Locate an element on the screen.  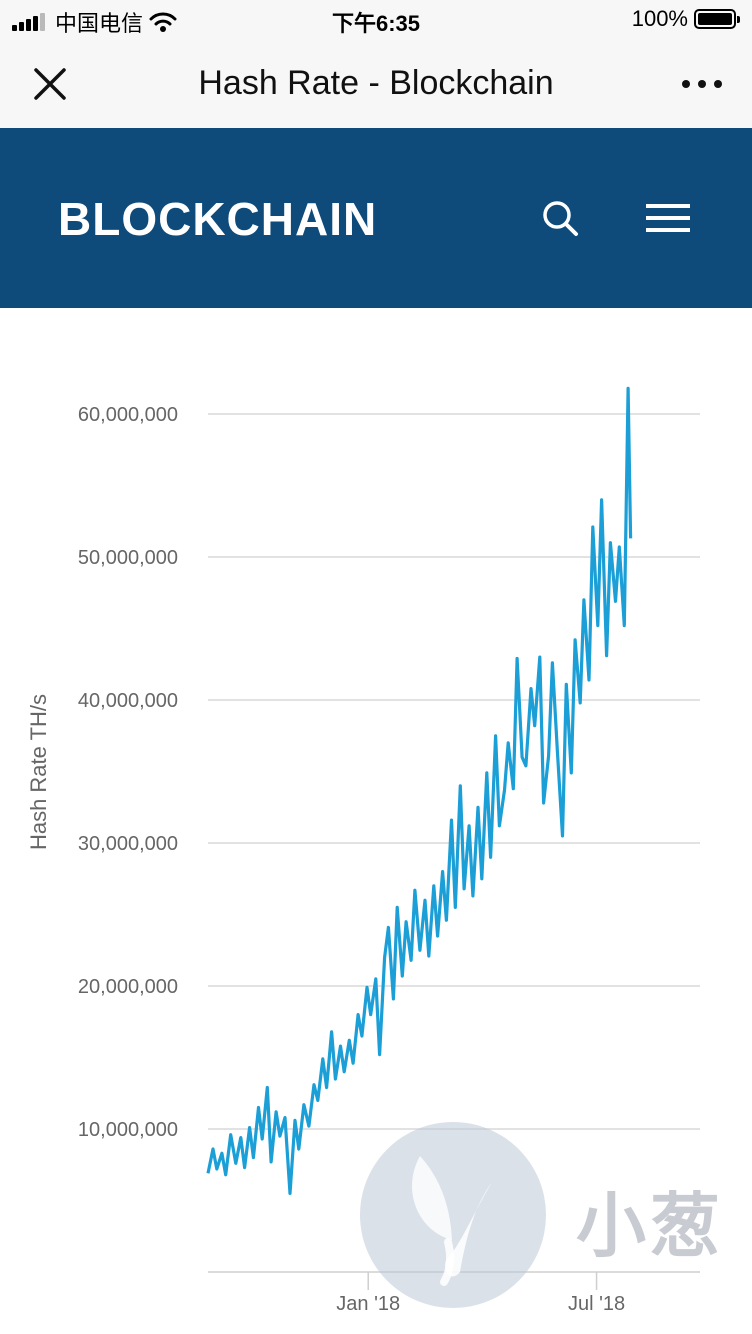
carrier-group: 中国电信 is located at coordinates (94, 22).